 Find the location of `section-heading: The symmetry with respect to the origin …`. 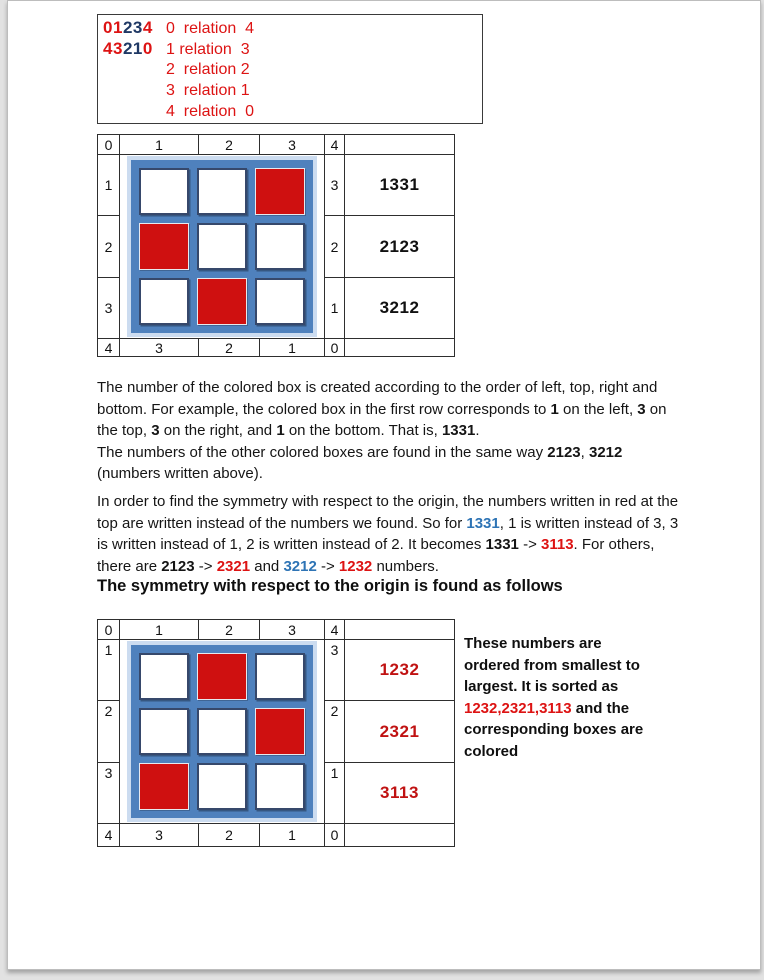

section-heading: The symmetry with respect to the origin … is located at coordinates (330, 586).